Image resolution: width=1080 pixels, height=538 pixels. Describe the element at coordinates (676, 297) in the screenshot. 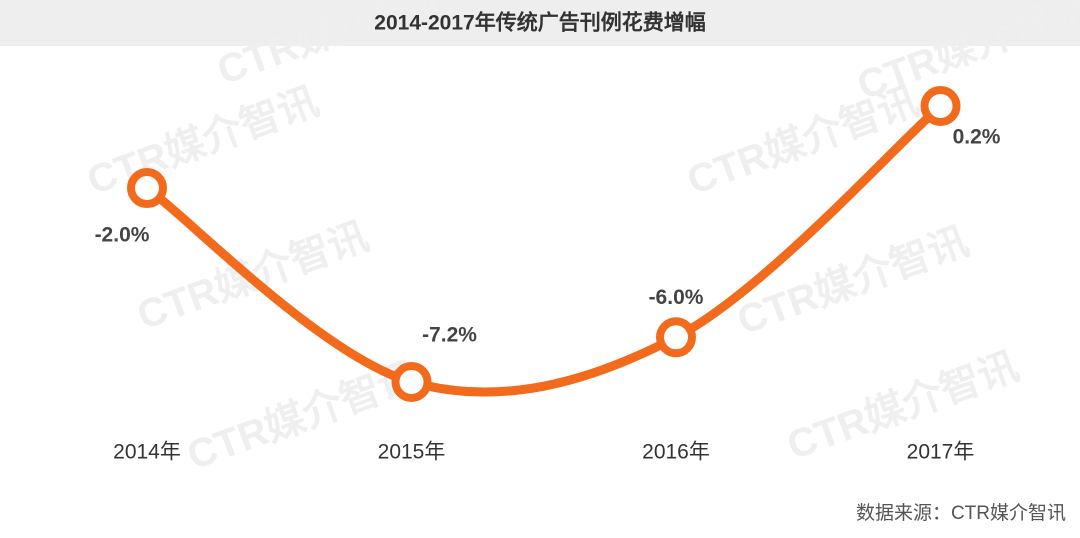

I see `data-label: -6.0%` at that location.